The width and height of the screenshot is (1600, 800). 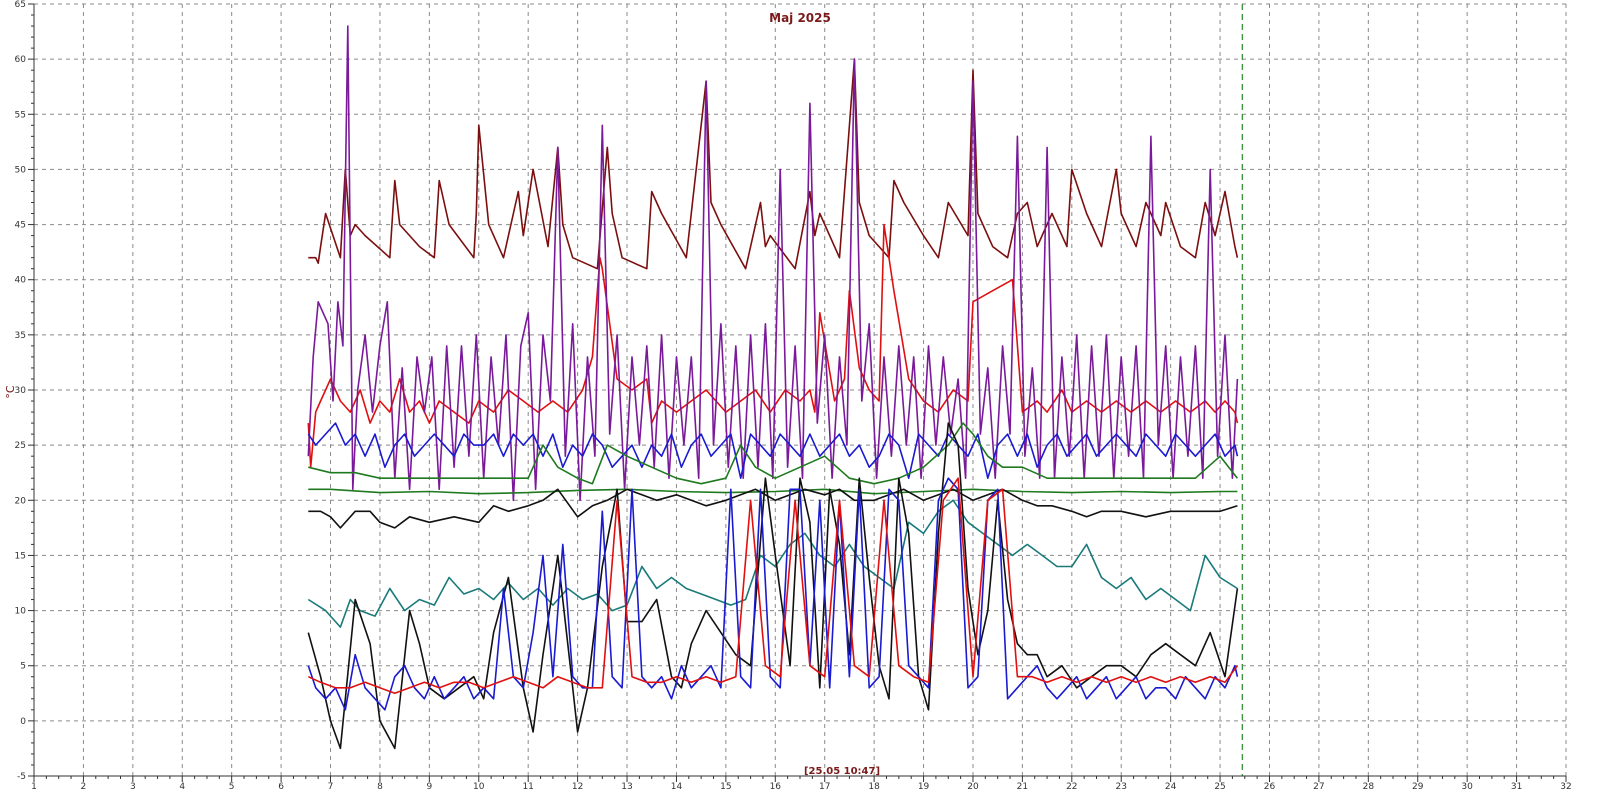 What do you see at coordinates (20, 556) in the screenshot?
I see `y-tick-label: 15` at bounding box center [20, 556].